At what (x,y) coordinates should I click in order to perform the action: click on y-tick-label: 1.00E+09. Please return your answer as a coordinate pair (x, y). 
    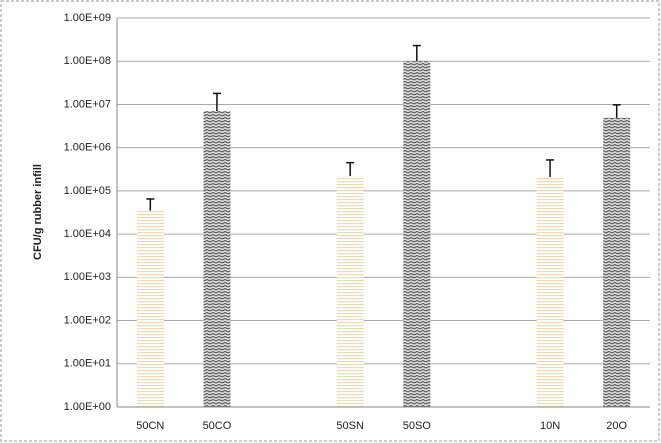
    Looking at the image, I should click on (87, 18).